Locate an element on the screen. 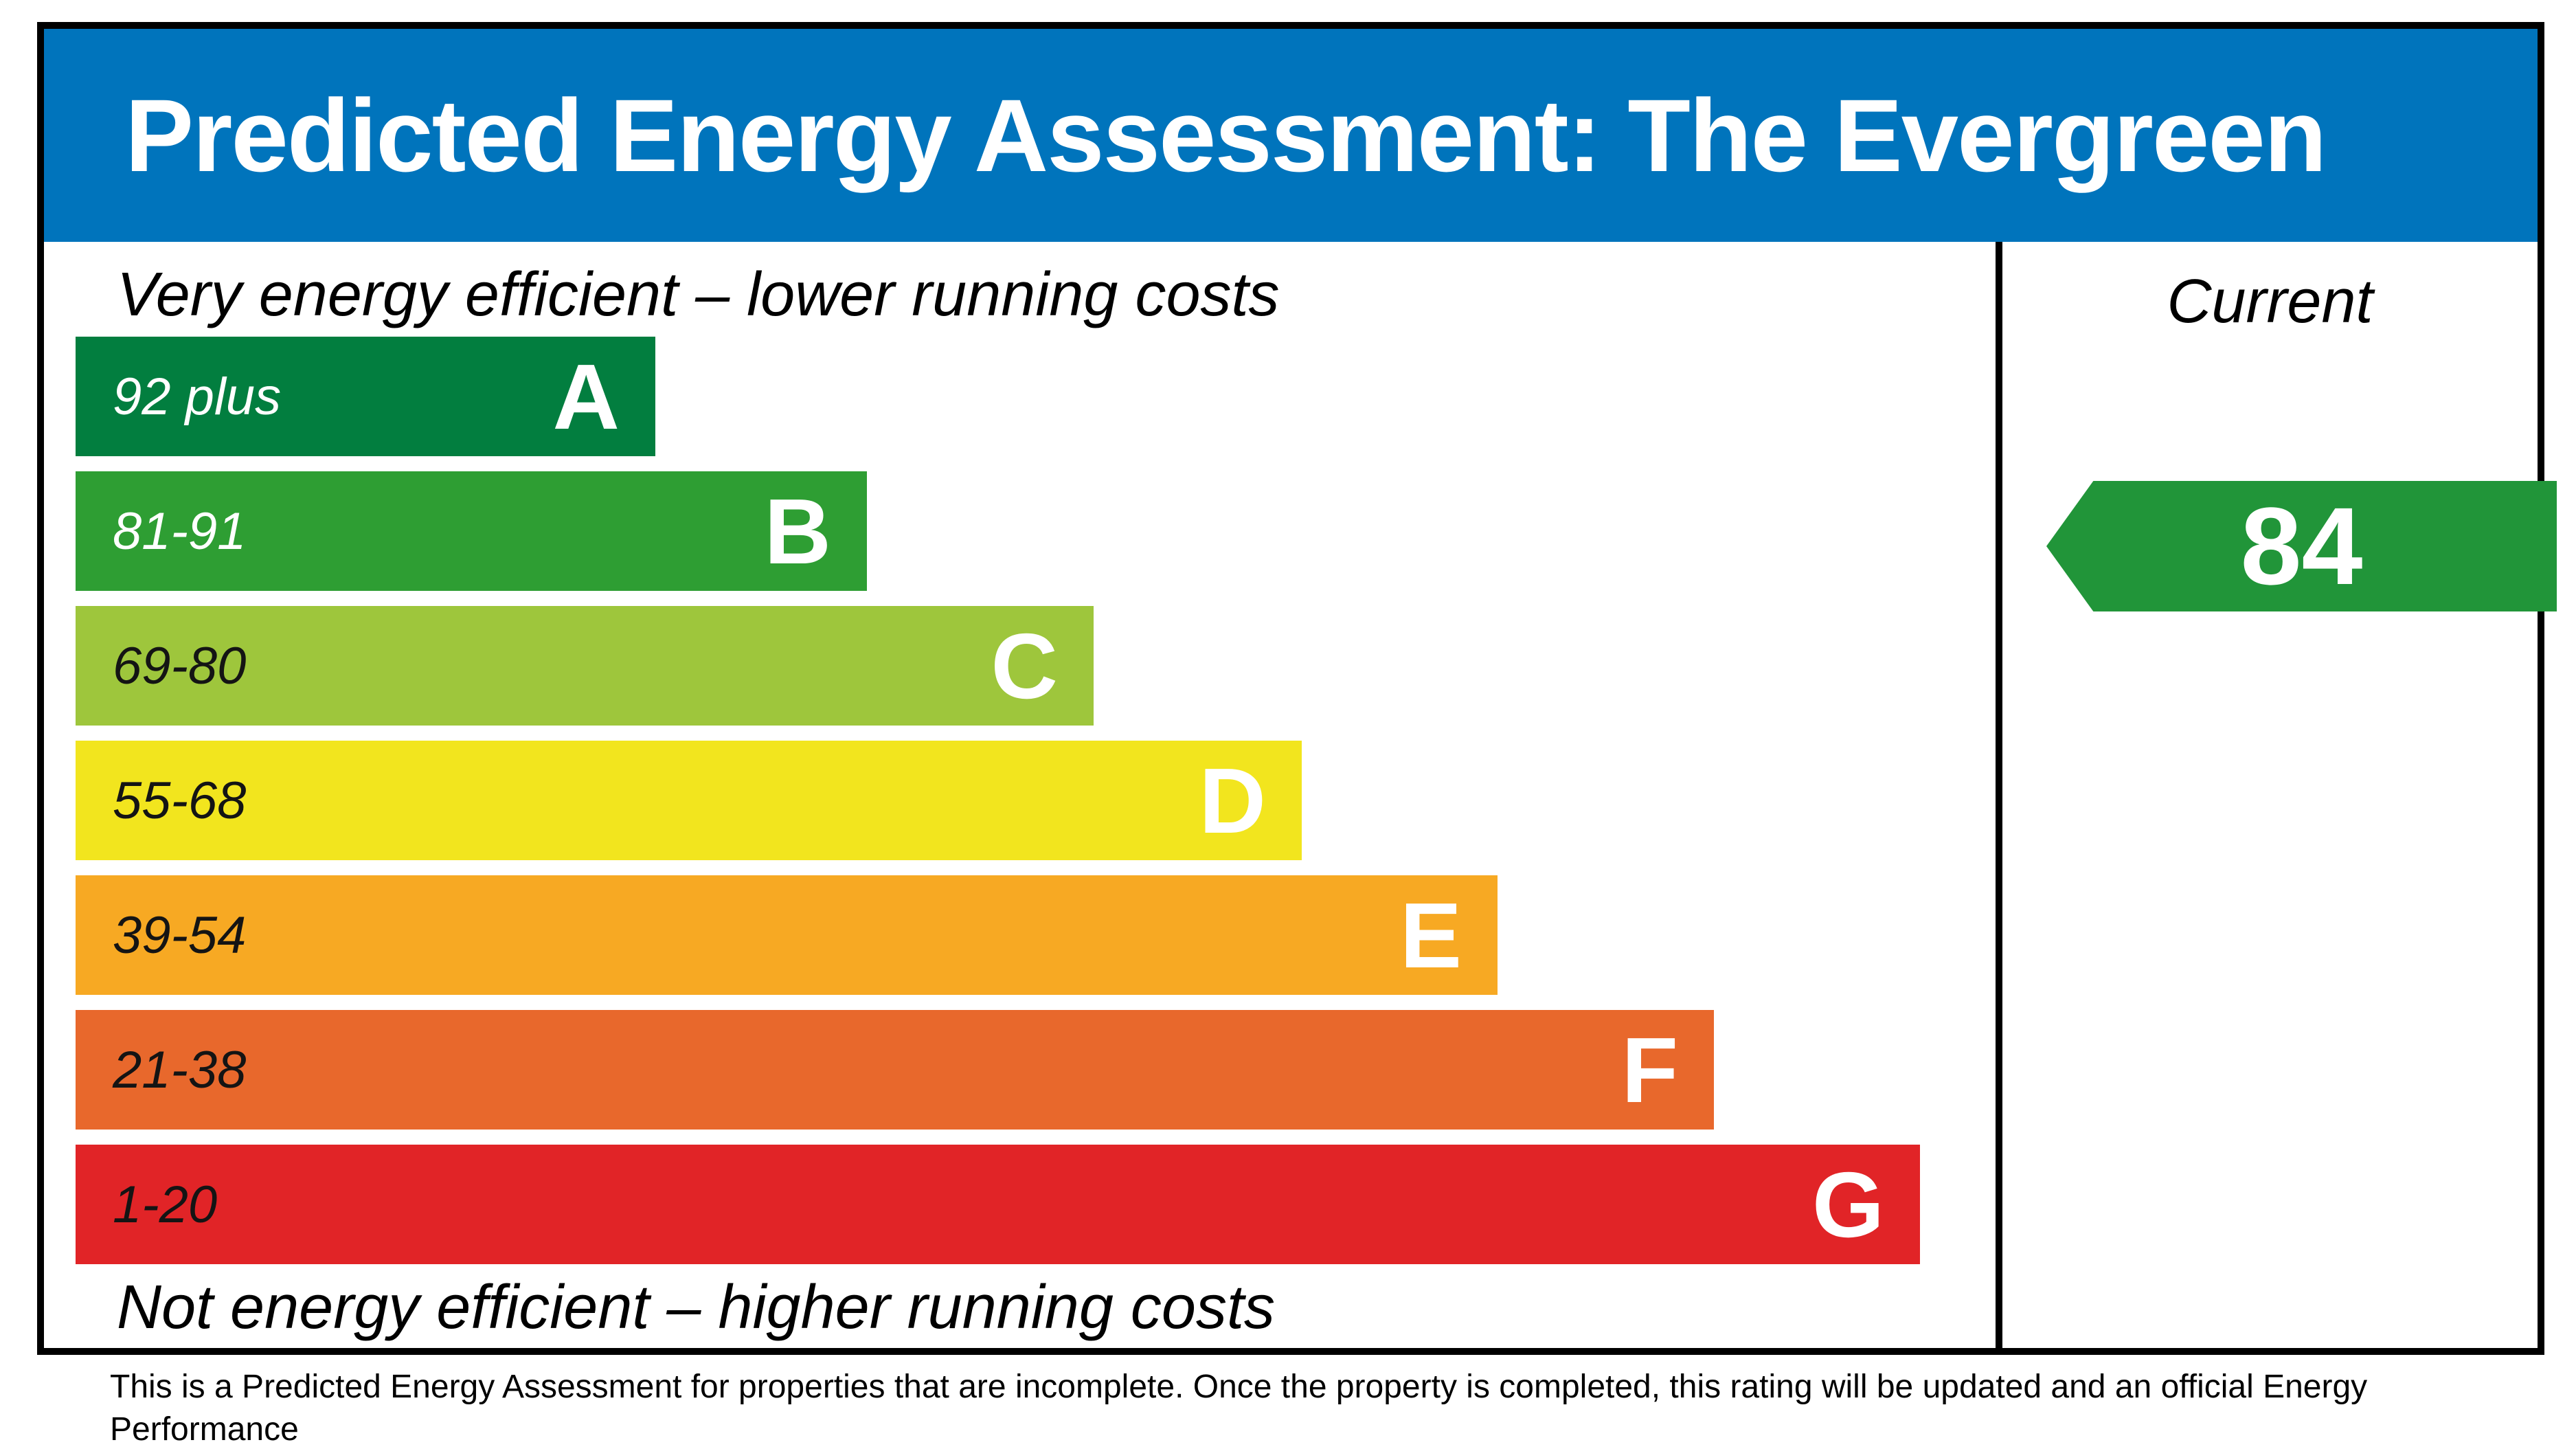 The width and height of the screenshot is (2576, 1449). current-rating-value: 84 is located at coordinates (2301, 545).